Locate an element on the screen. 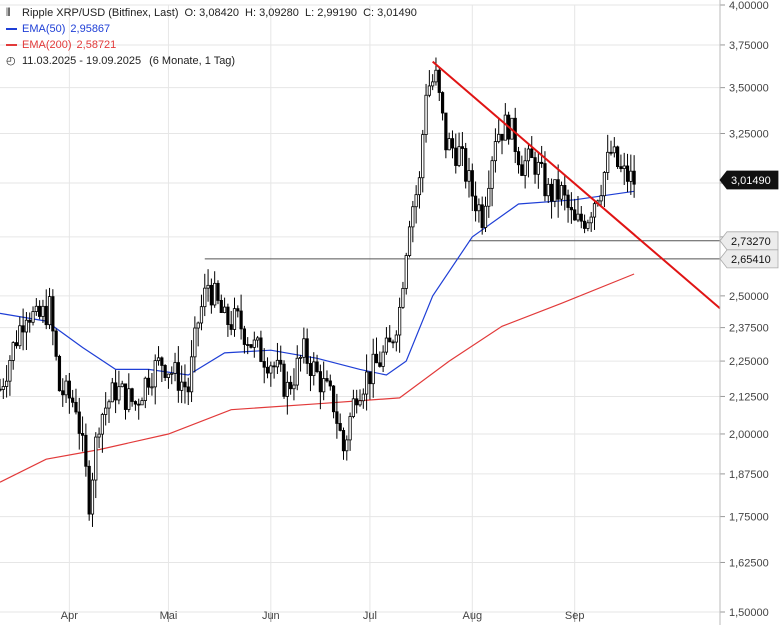 This screenshot has height=625, width=780. horizontal-levels is located at coordinates (462, 250).